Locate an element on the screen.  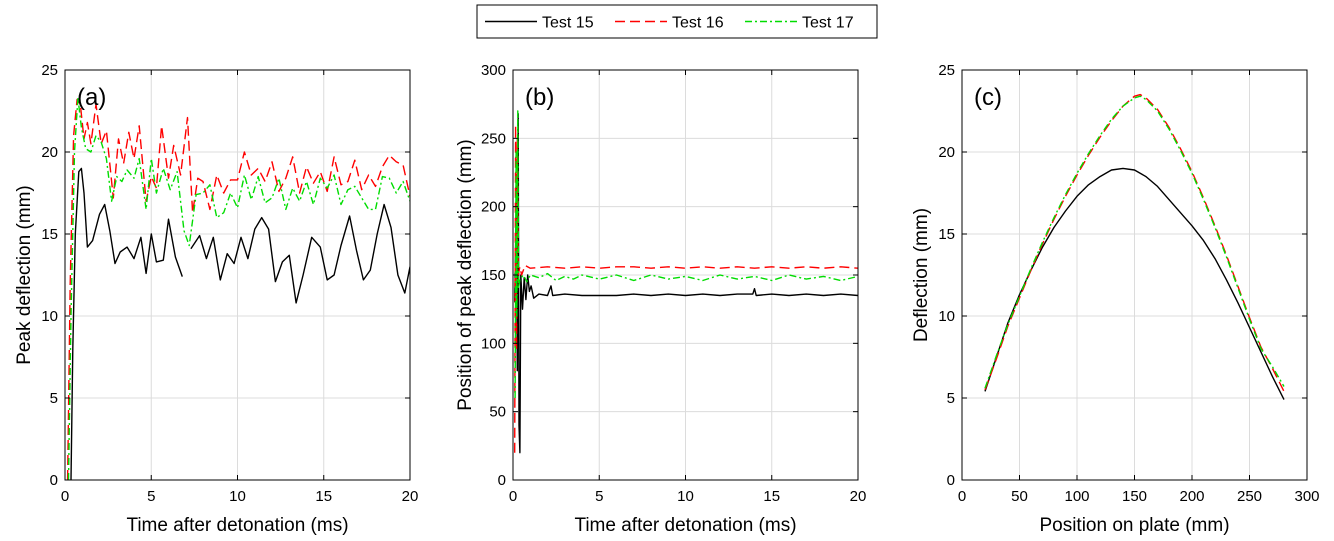
x-tick-label: 250 is located at coordinates (1249, 496).